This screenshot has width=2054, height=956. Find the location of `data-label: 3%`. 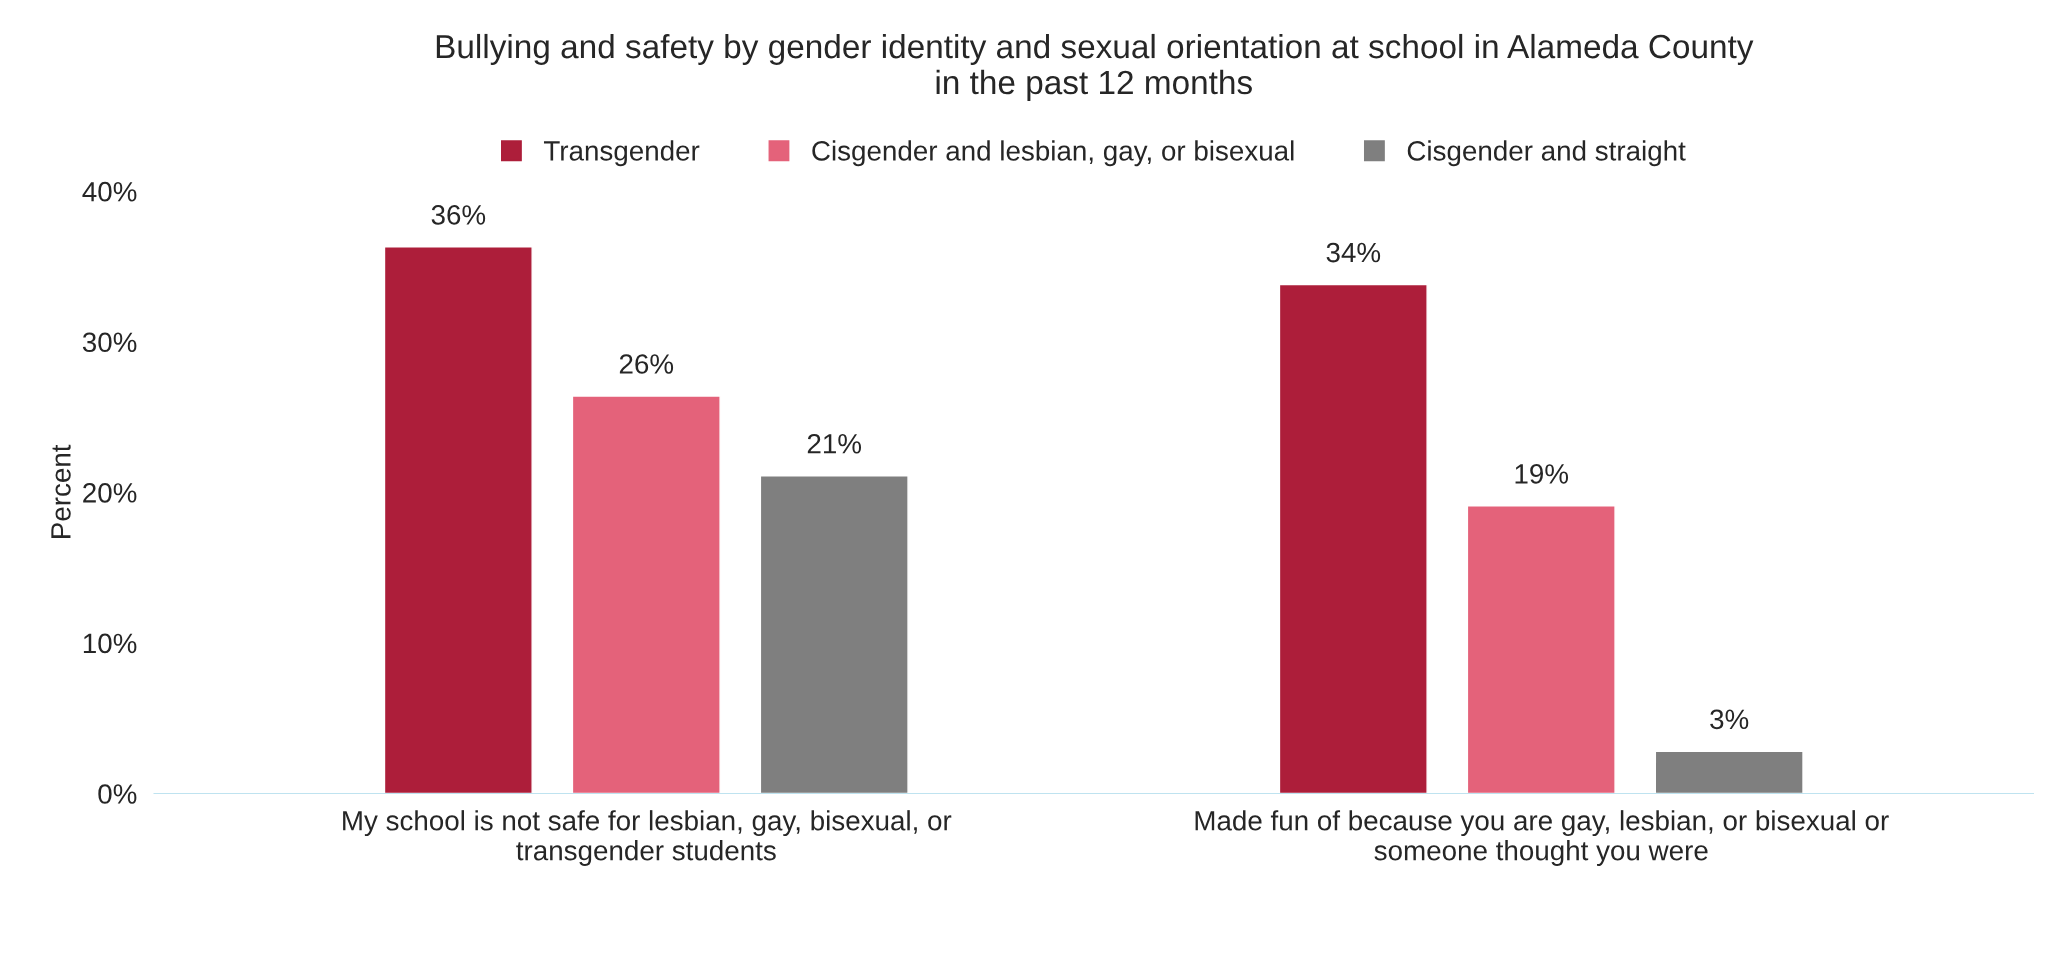

data-label: 3% is located at coordinates (1729, 719).